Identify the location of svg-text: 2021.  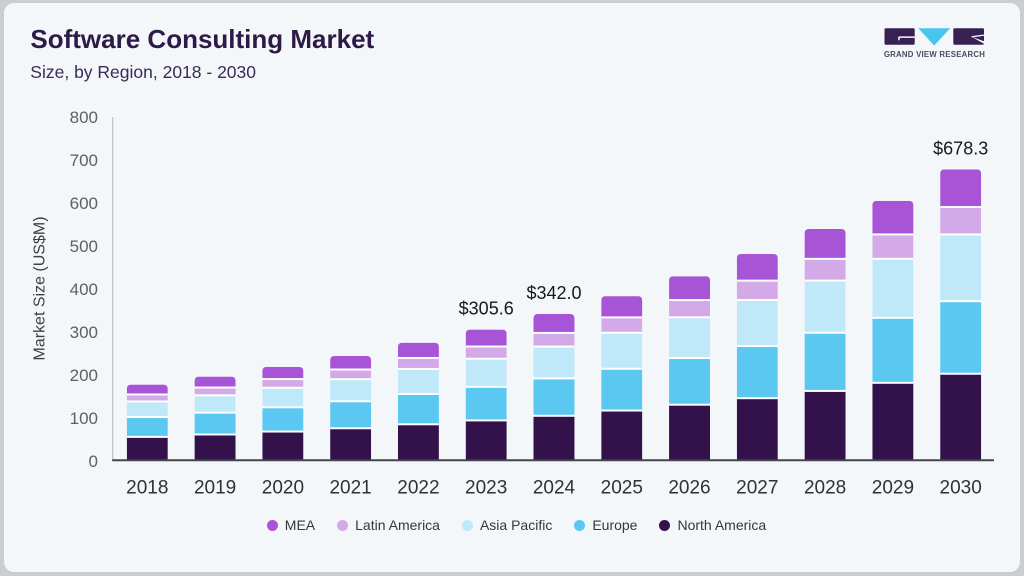
(350, 488).